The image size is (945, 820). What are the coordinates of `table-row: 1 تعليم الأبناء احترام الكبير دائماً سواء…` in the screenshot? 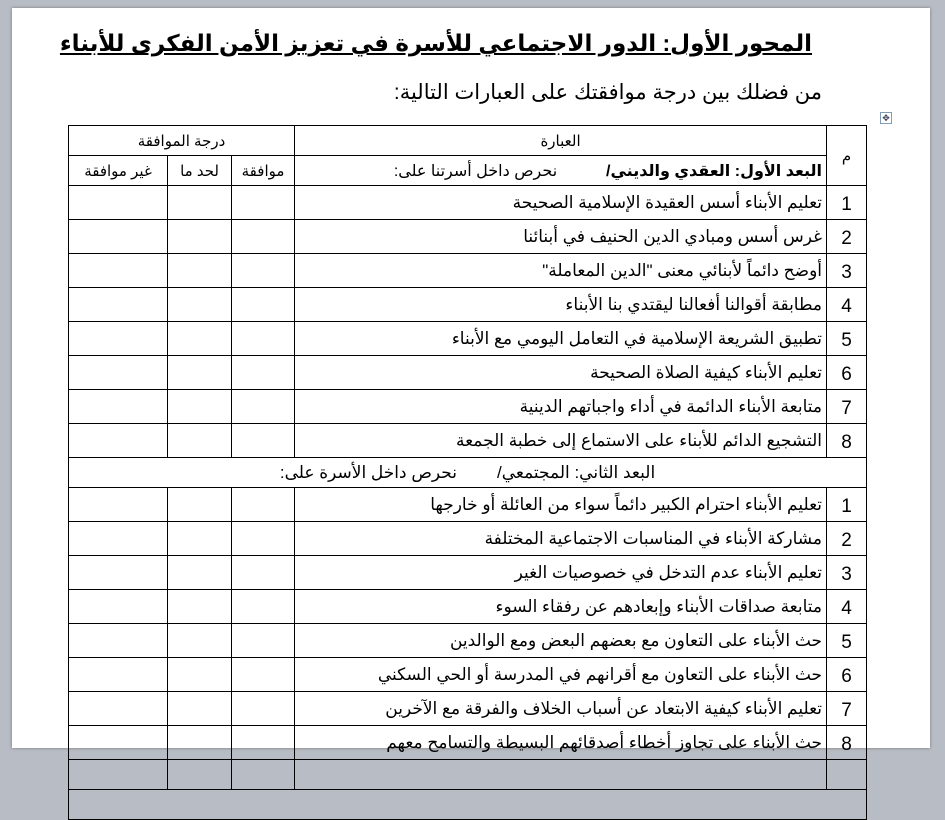 It's located at (467, 504).